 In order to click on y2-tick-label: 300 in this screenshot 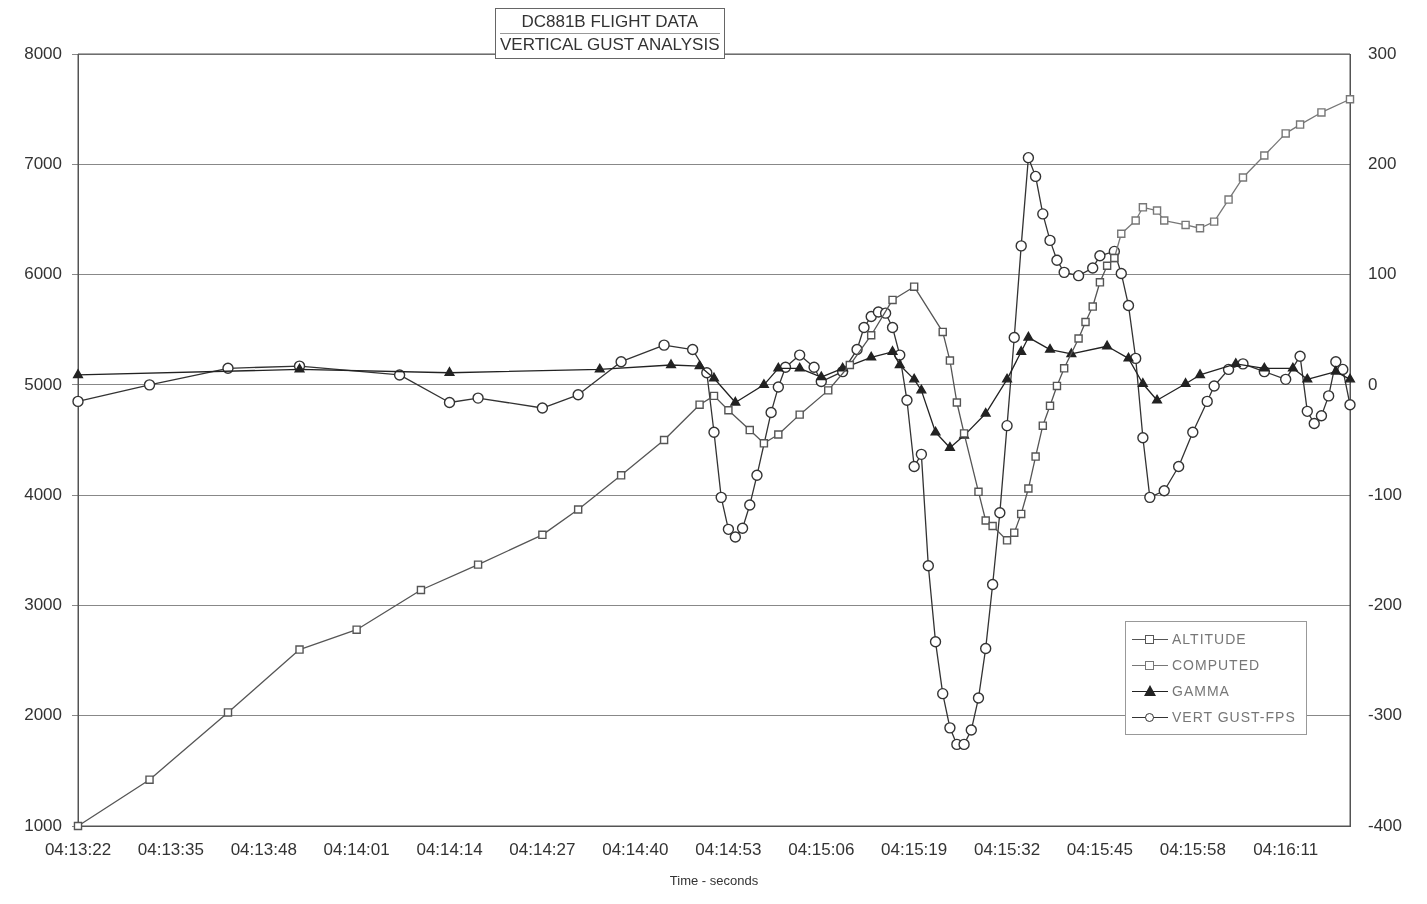, I will do `click(1382, 53)`.